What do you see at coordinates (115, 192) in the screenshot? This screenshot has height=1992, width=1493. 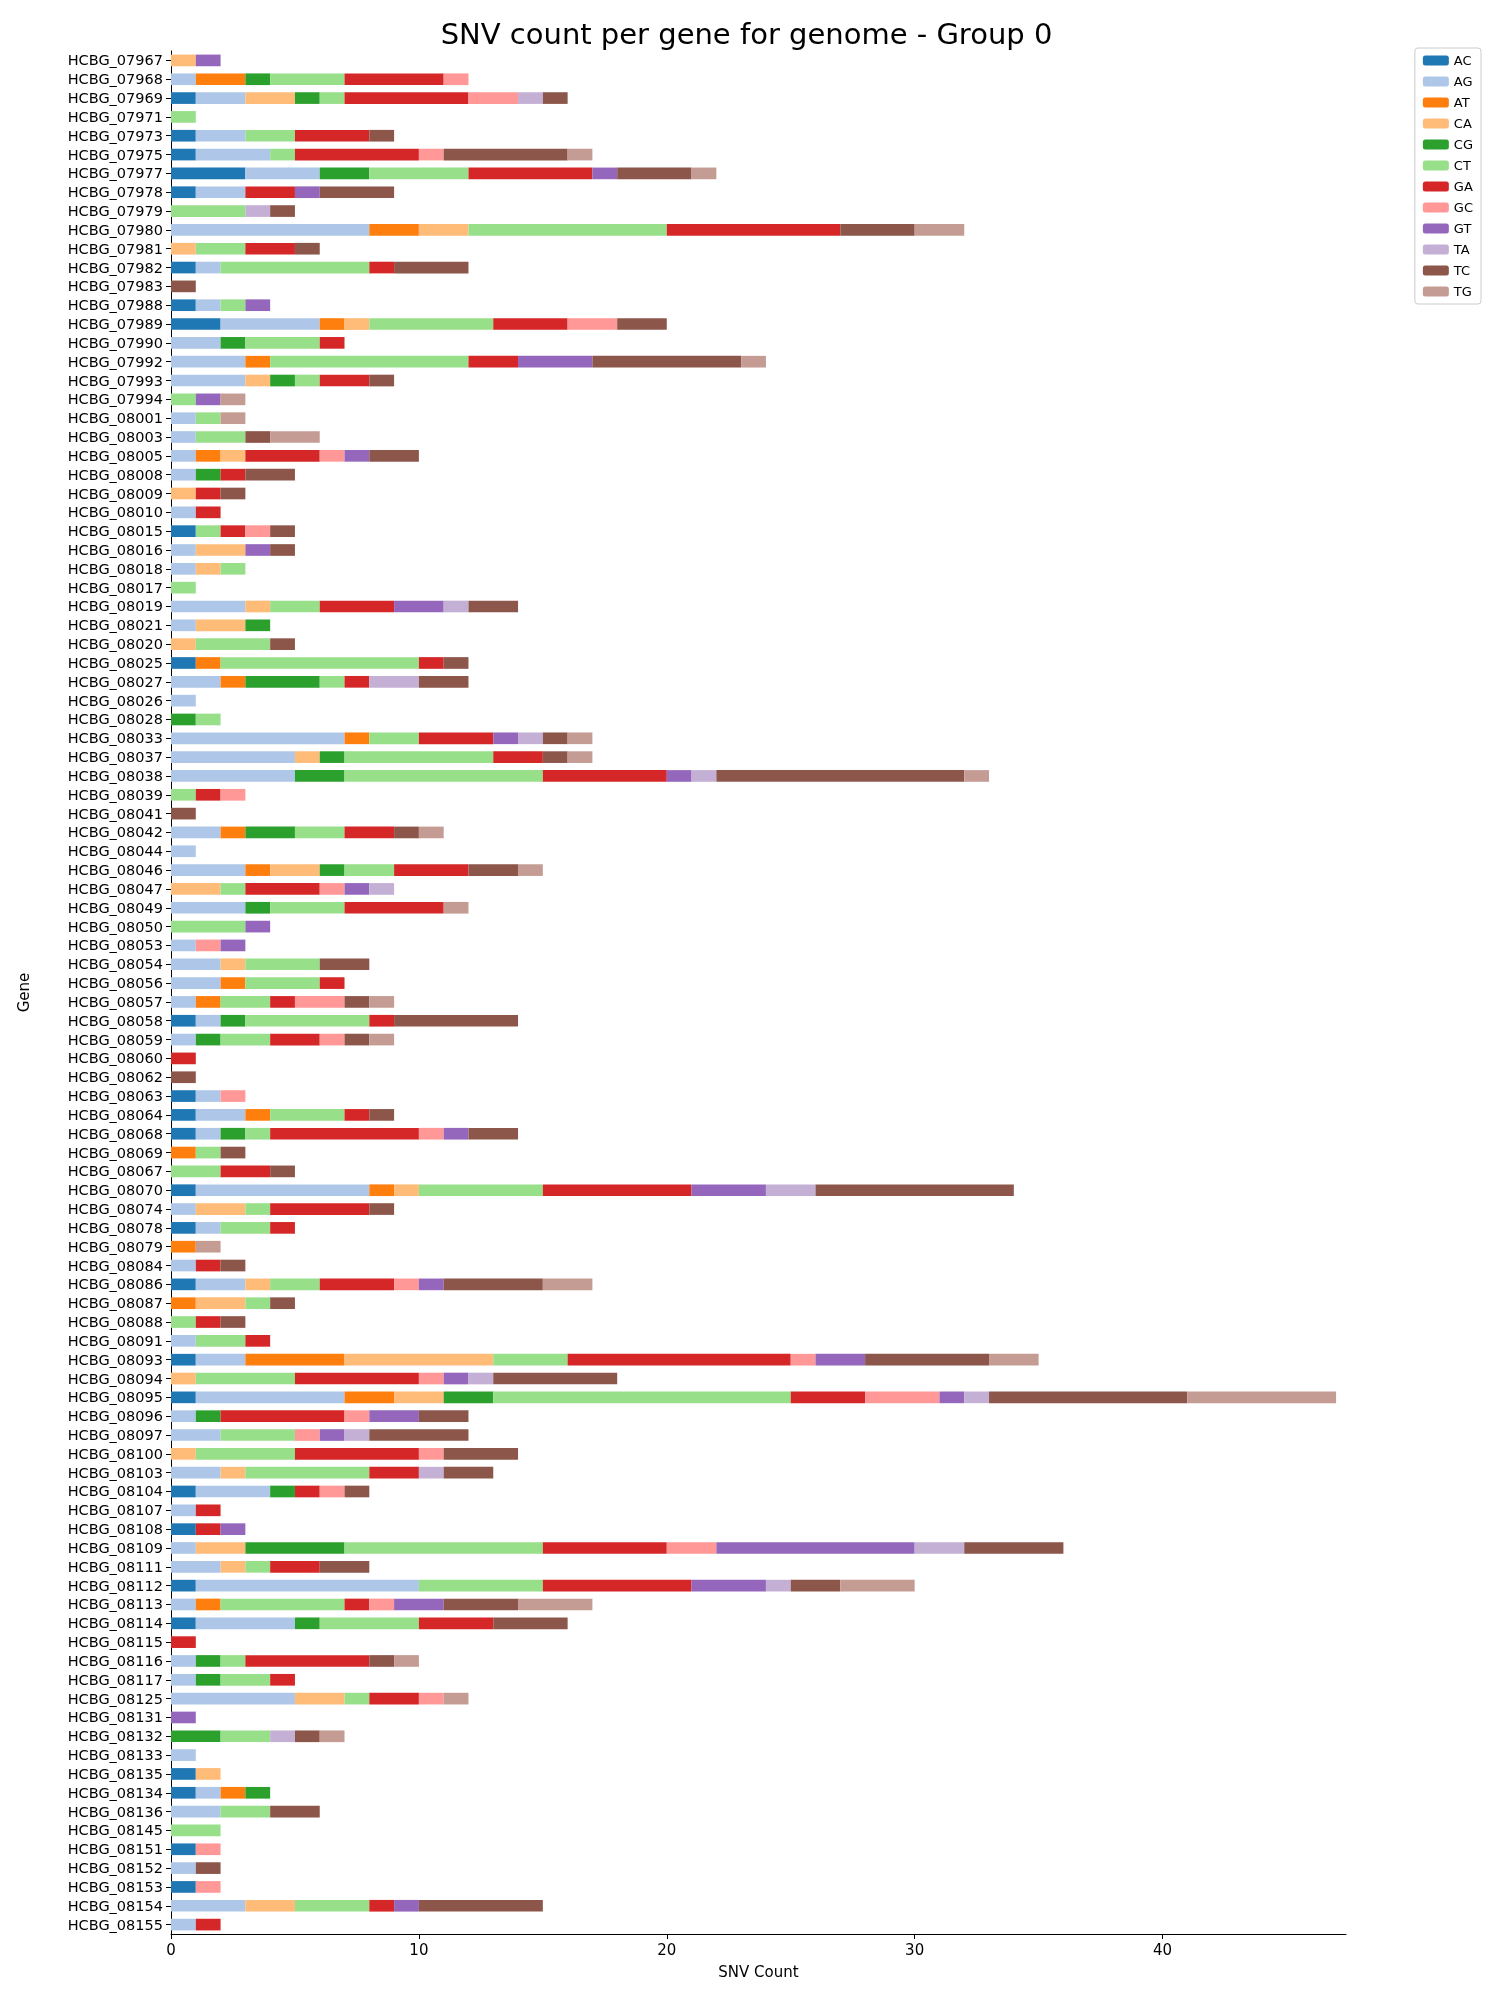 I see `y-tick-label: HCBG_07978` at bounding box center [115, 192].